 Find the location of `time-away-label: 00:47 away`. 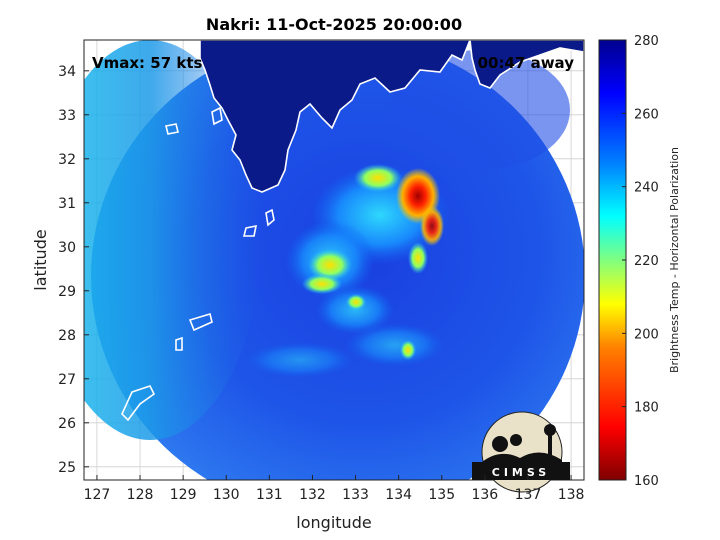

time-away-label: 00:47 away is located at coordinates (526, 63).